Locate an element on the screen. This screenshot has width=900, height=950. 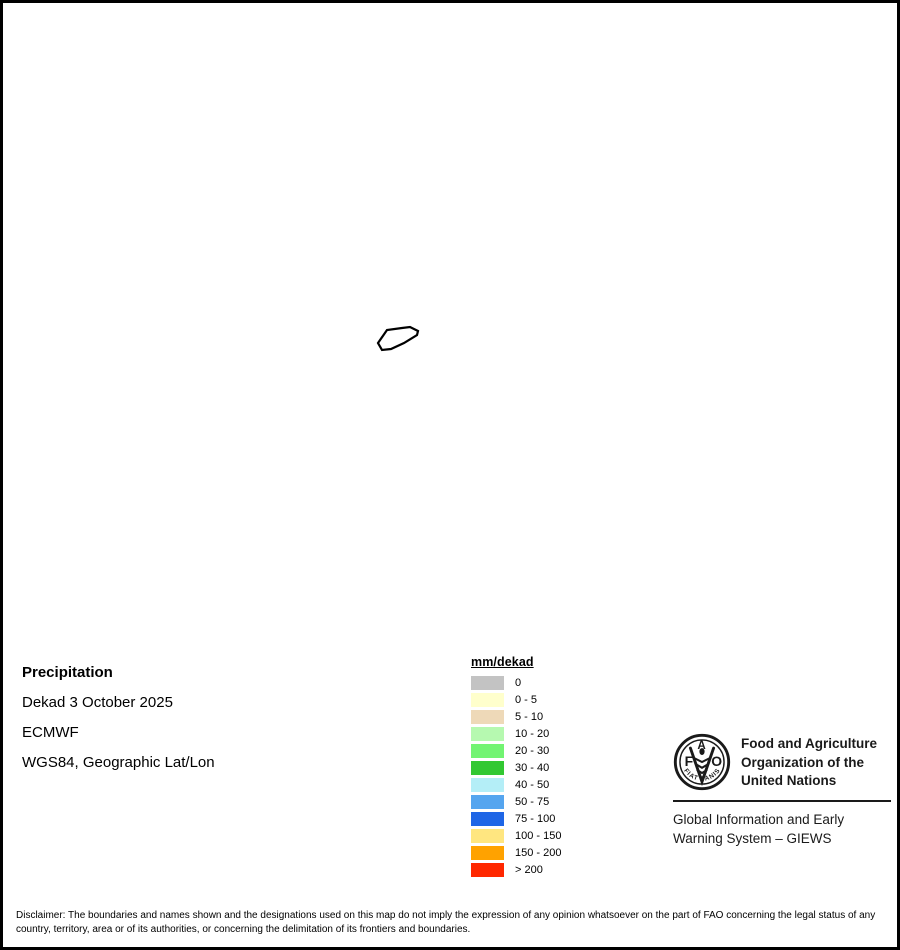
legend-item: 10 - 20 is located at coordinates (516, 733).